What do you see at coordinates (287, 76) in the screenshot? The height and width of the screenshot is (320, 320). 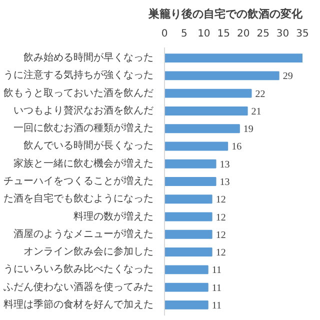 I see `data-label: 29` at bounding box center [287, 76].